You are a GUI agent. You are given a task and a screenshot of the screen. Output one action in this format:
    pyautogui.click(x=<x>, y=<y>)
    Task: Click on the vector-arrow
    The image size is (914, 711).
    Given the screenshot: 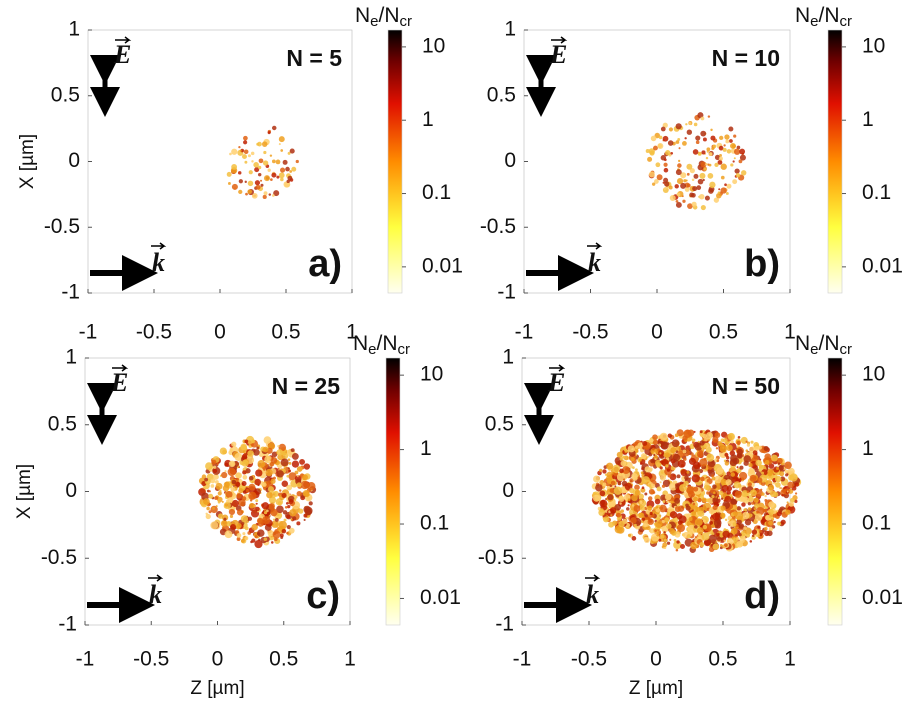 What is the action you would take?
    pyautogui.click(x=559, y=40)
    